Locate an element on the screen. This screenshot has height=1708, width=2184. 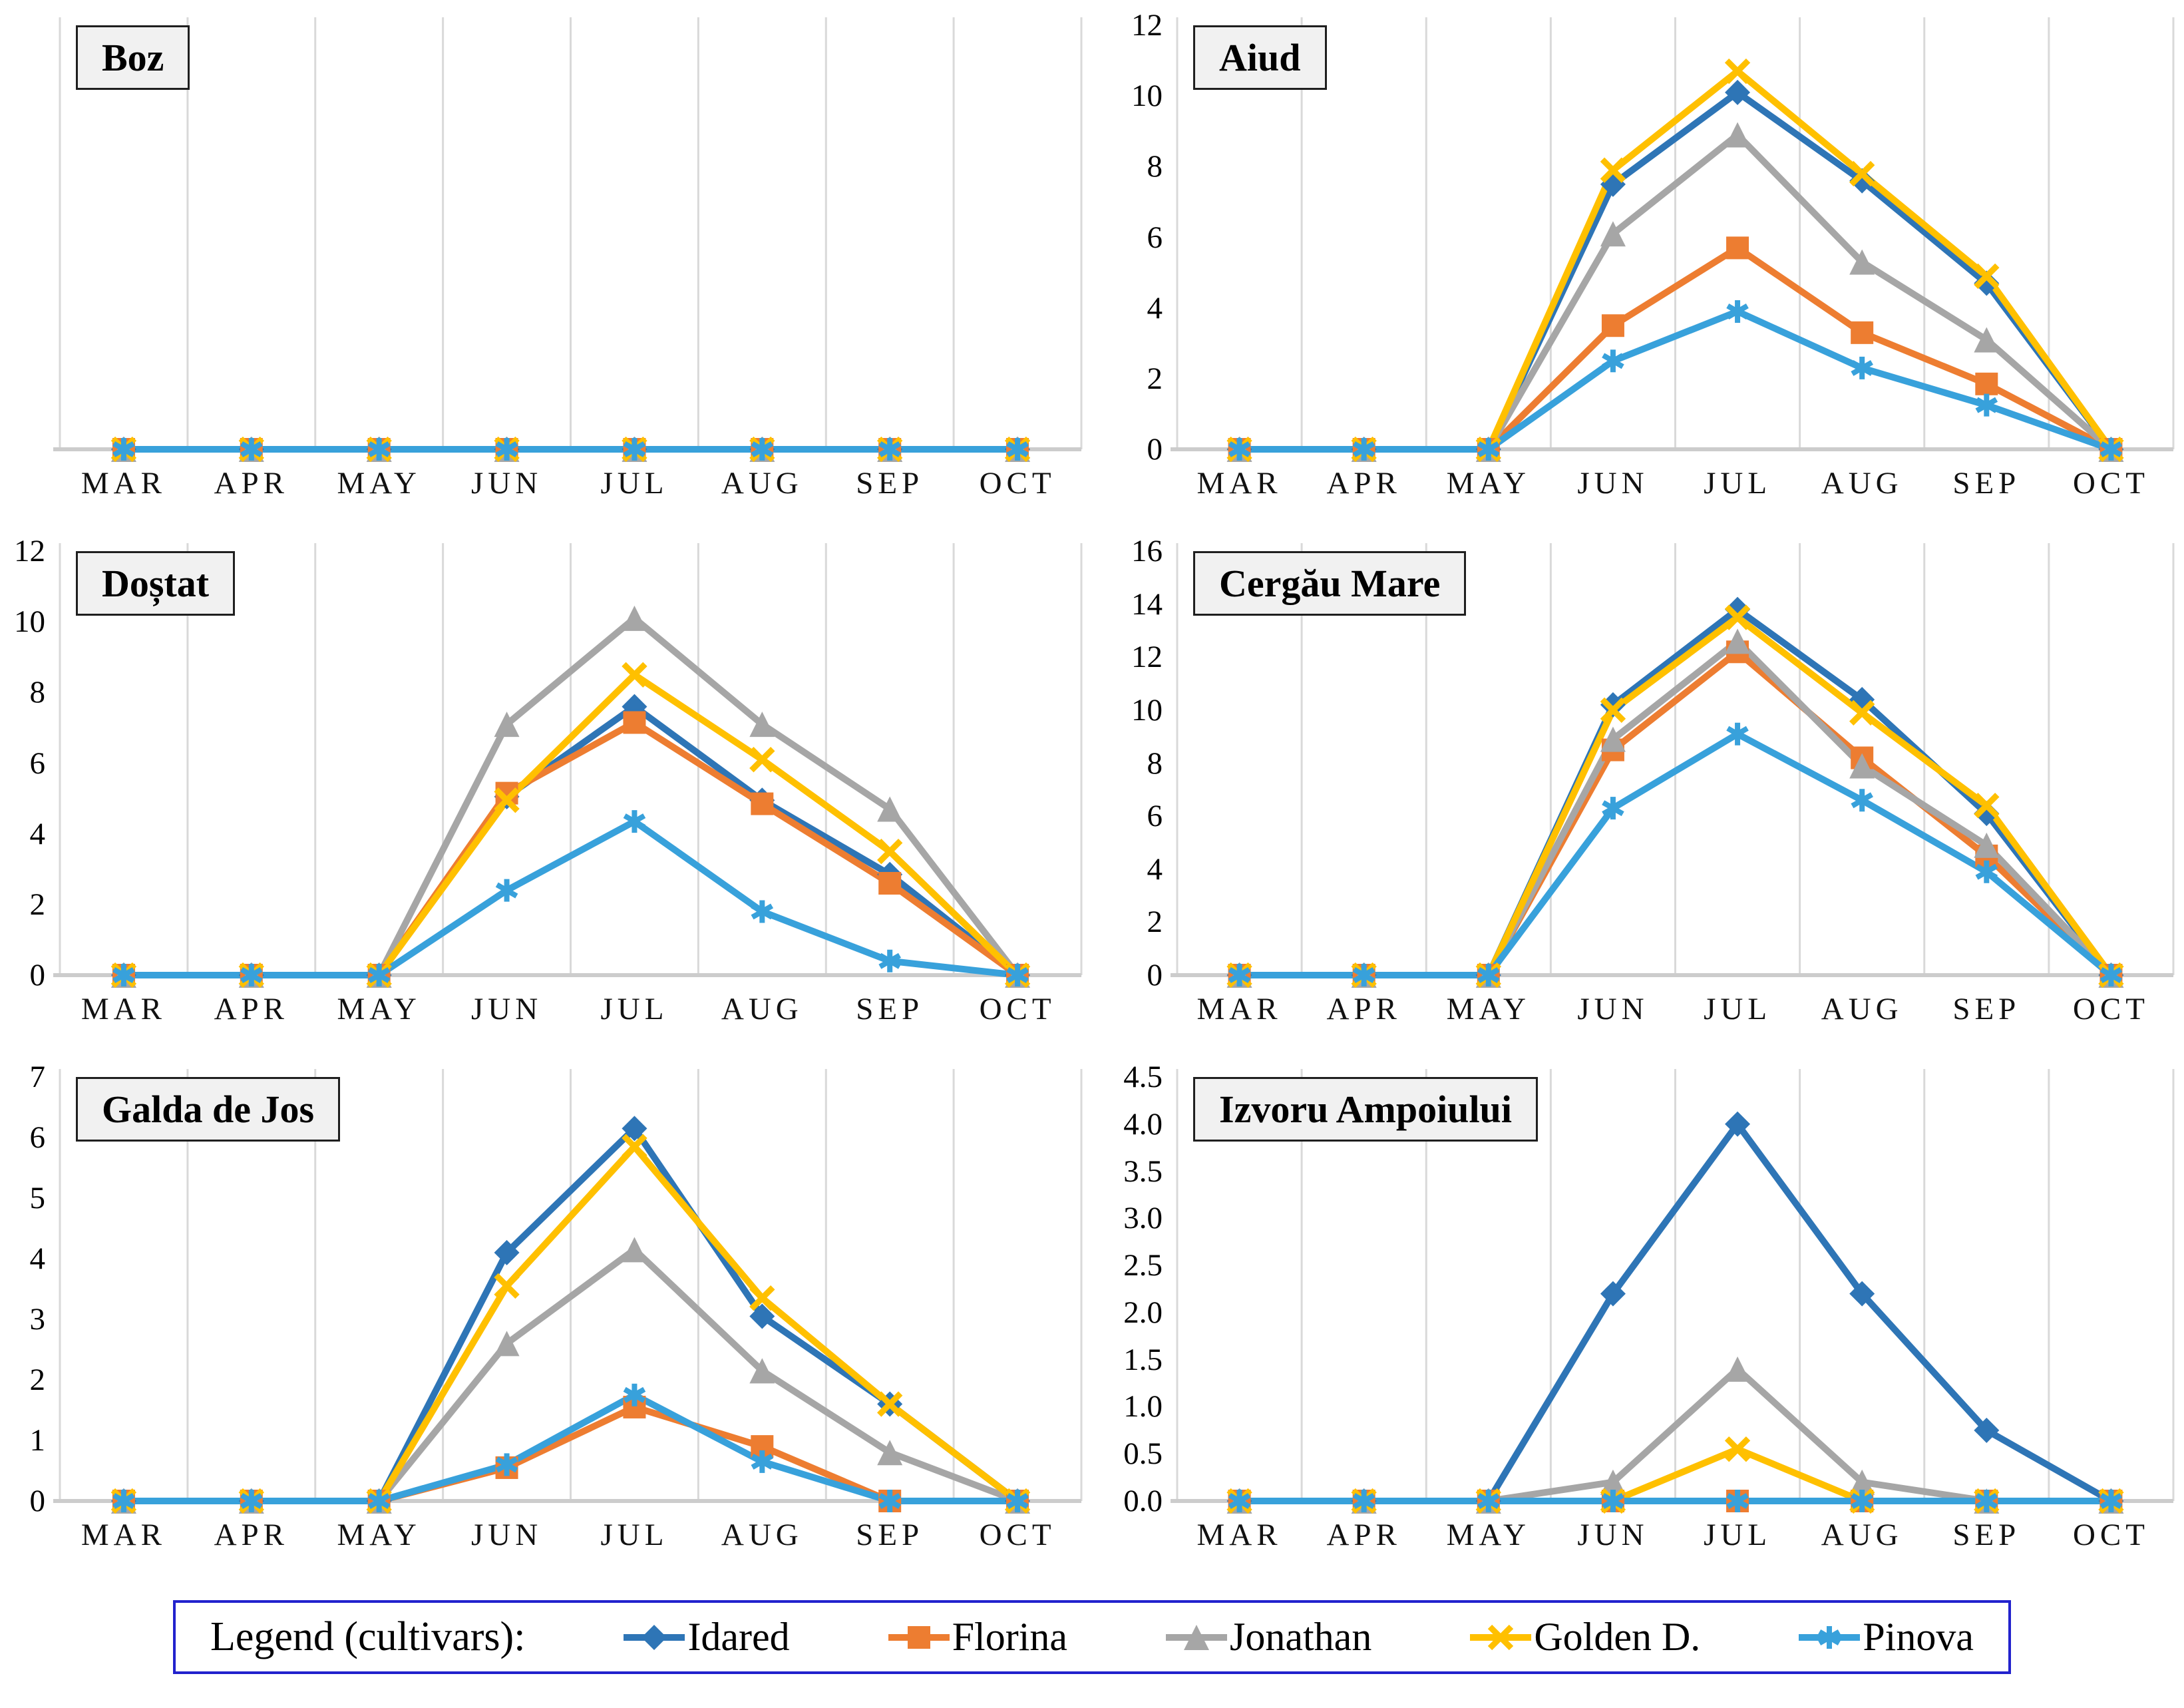
chart-title-boz: Boz is located at coordinates (133, 57).